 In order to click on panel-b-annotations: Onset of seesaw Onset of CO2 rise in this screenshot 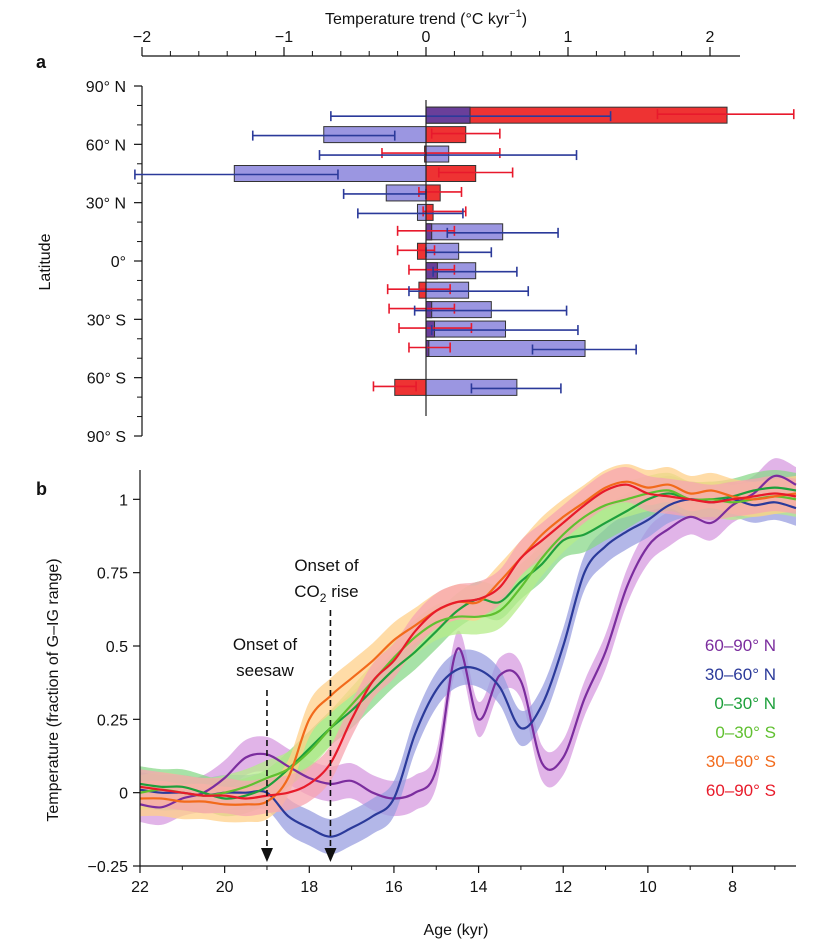, I will do `click(296, 709)`.